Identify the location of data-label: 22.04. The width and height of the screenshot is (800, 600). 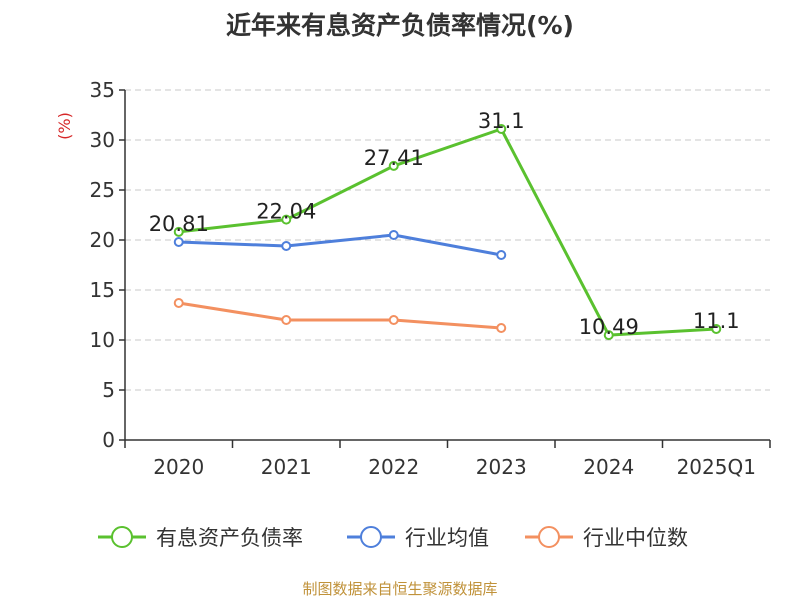
(286, 212).